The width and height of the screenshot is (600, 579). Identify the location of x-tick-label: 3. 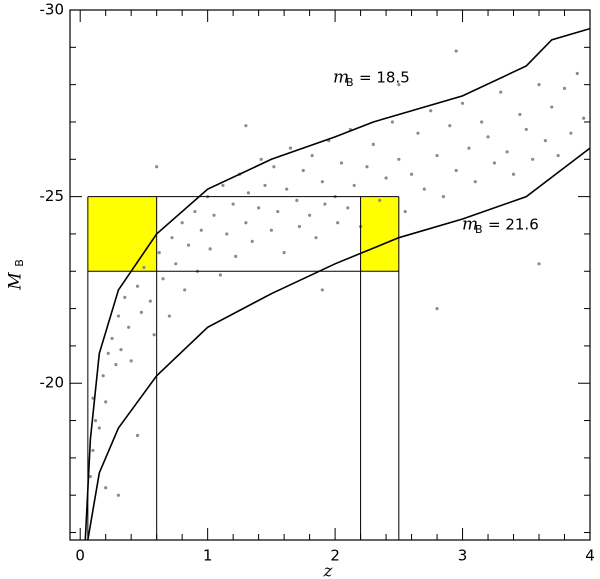
(463, 556).